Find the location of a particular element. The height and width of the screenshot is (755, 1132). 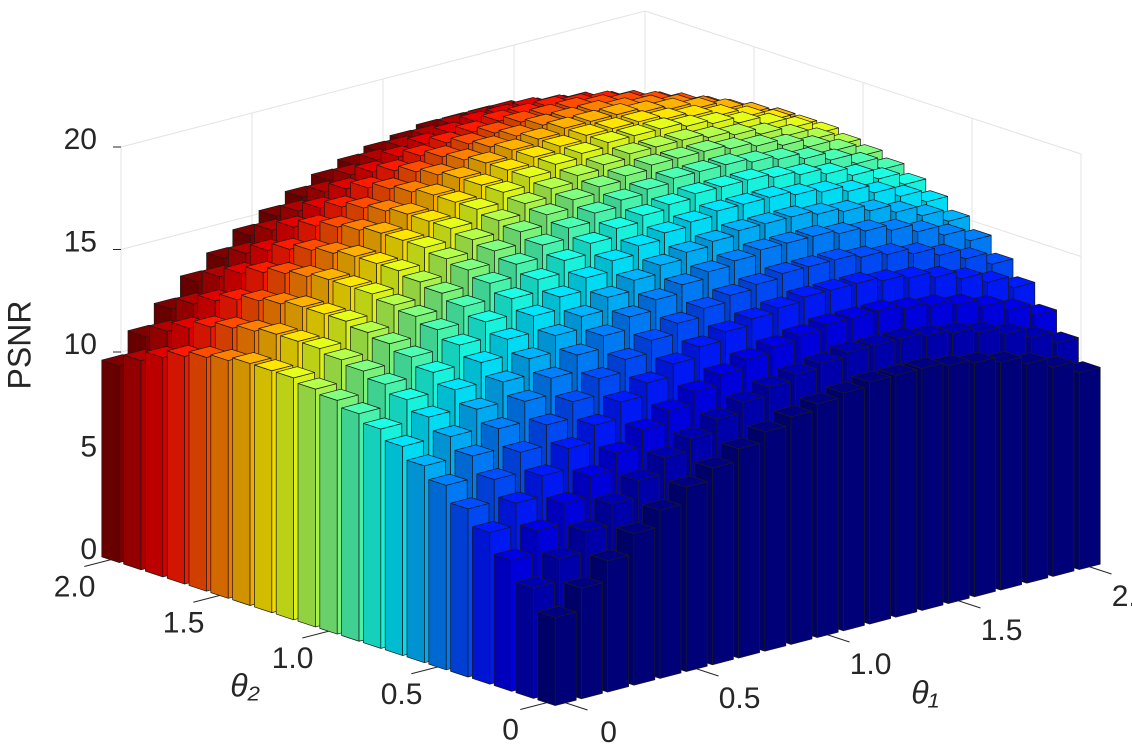

y-tick-label: 1.0 is located at coordinates (293, 658).